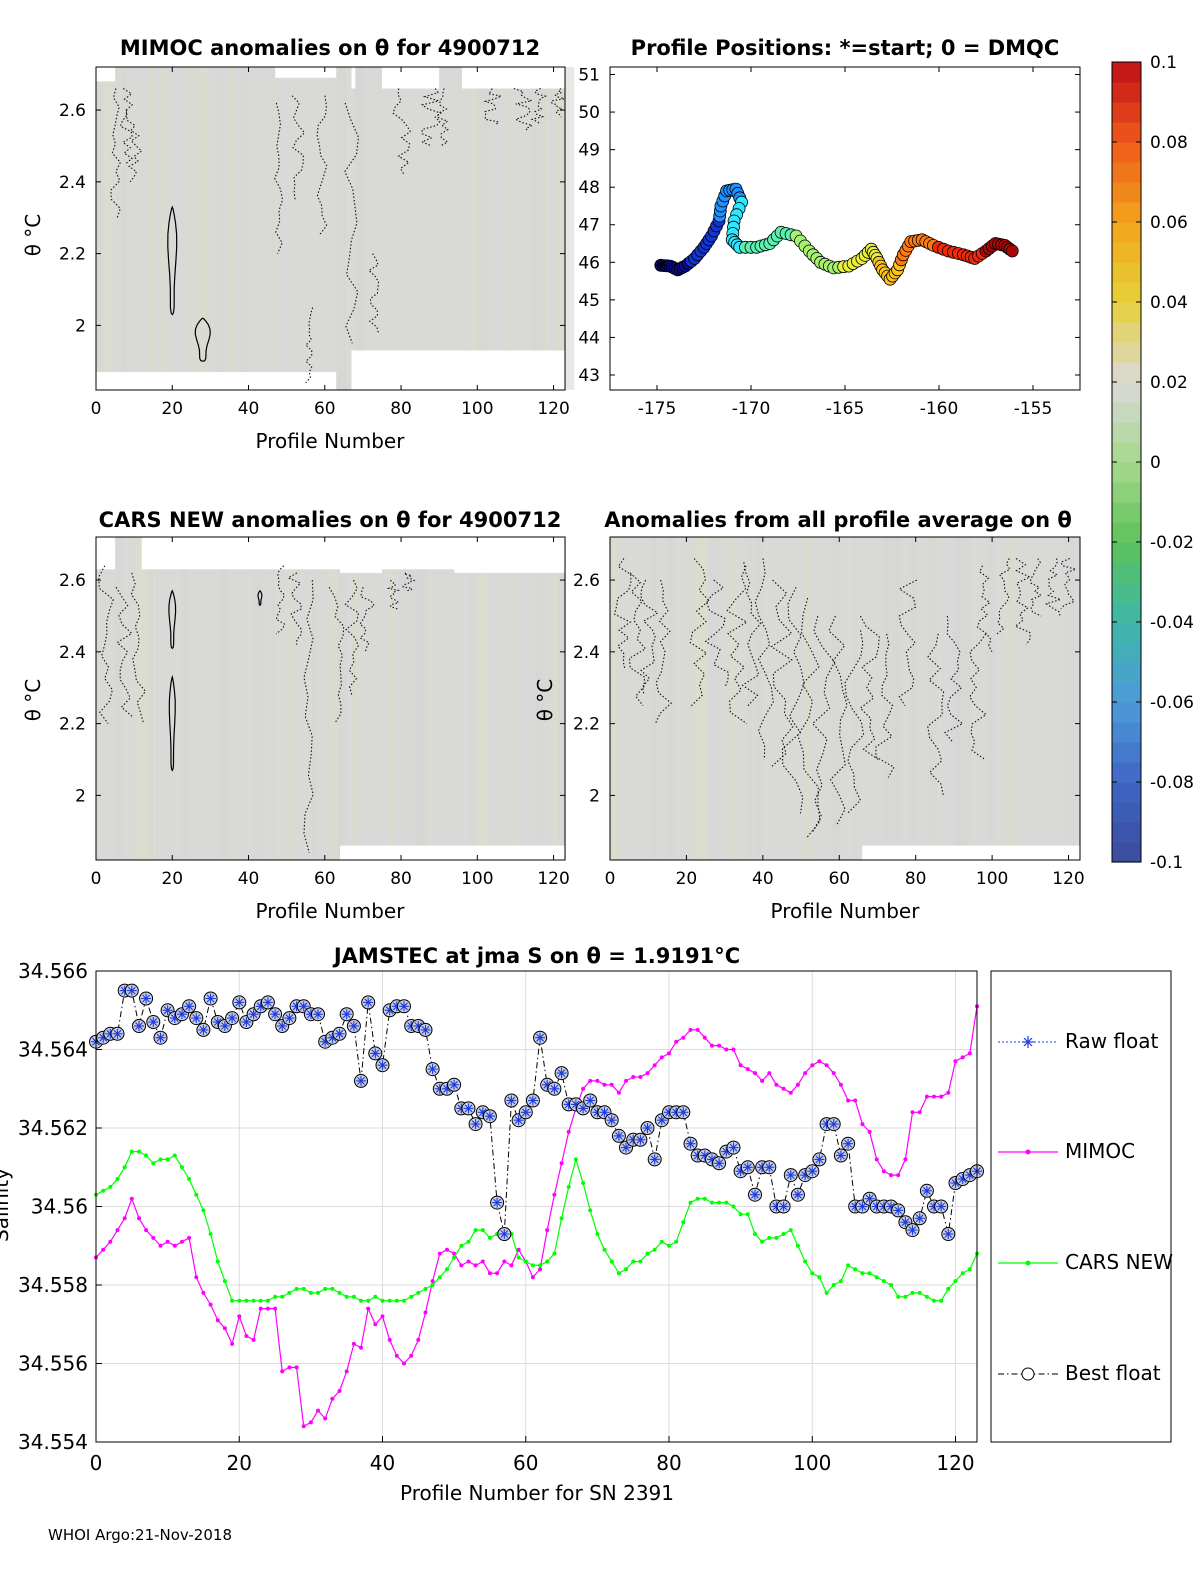 The height and width of the screenshot is (1575, 1200). What do you see at coordinates (1169, 143) in the screenshot?
I see `colorbar-tick-label: 0.08` at bounding box center [1169, 143].